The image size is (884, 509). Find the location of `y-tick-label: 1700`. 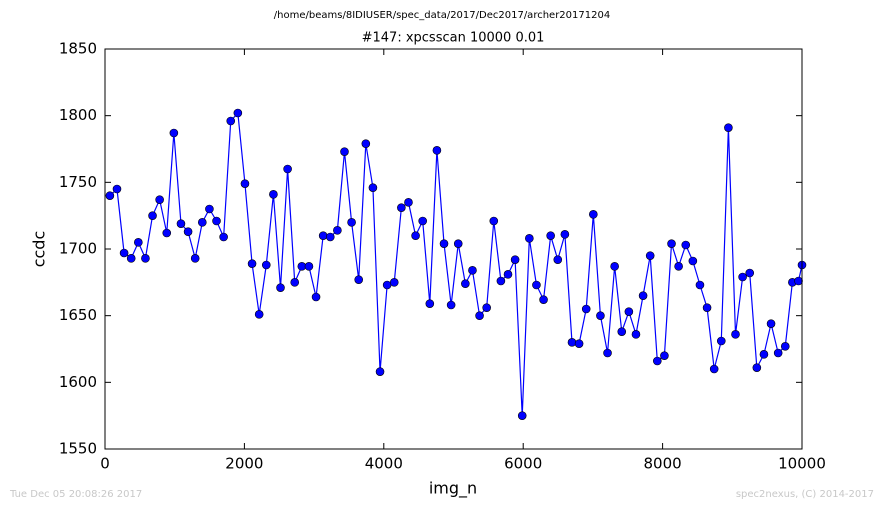

y-tick-label: 1700 is located at coordinates (78, 249).